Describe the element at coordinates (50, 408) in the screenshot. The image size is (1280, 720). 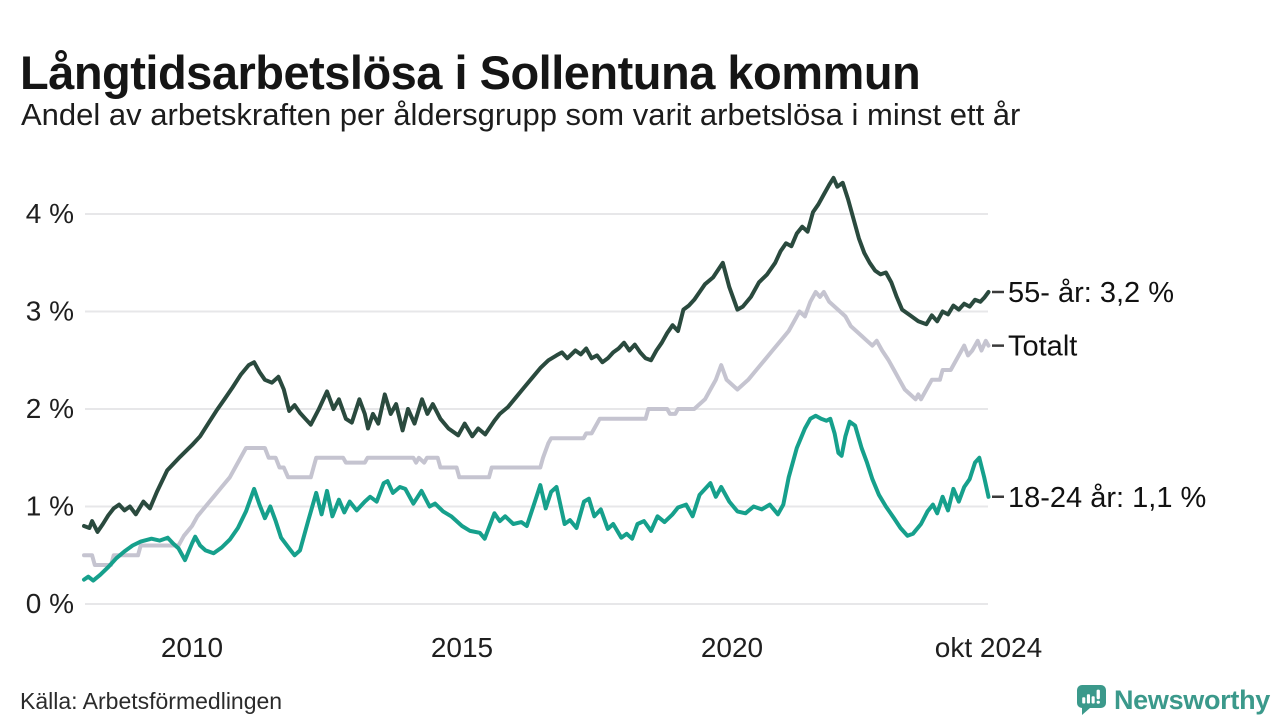
I see `y-axis-tick-label: 2 %` at that location.